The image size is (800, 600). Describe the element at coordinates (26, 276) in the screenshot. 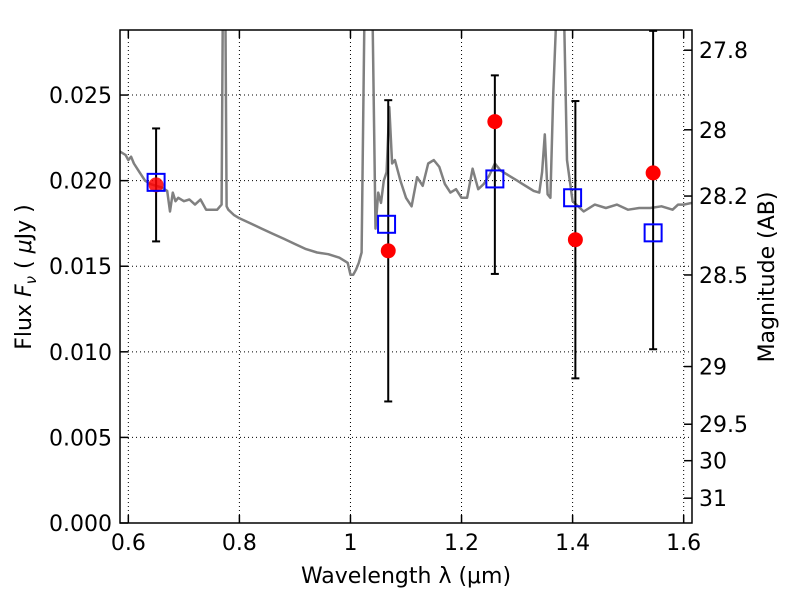

I see `y-axis-label: Flux Fν ( μJy )` at that location.